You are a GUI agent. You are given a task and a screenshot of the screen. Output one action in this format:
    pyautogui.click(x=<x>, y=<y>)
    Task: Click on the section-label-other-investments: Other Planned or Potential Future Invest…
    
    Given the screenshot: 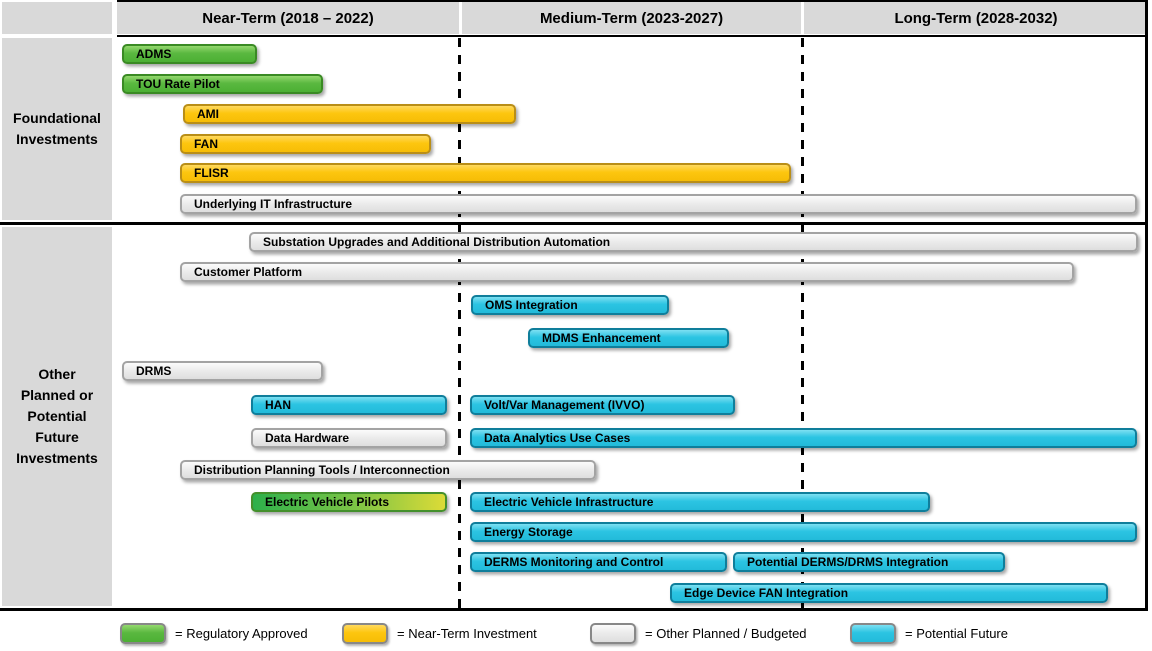 What is the action you would take?
    pyautogui.click(x=57, y=416)
    